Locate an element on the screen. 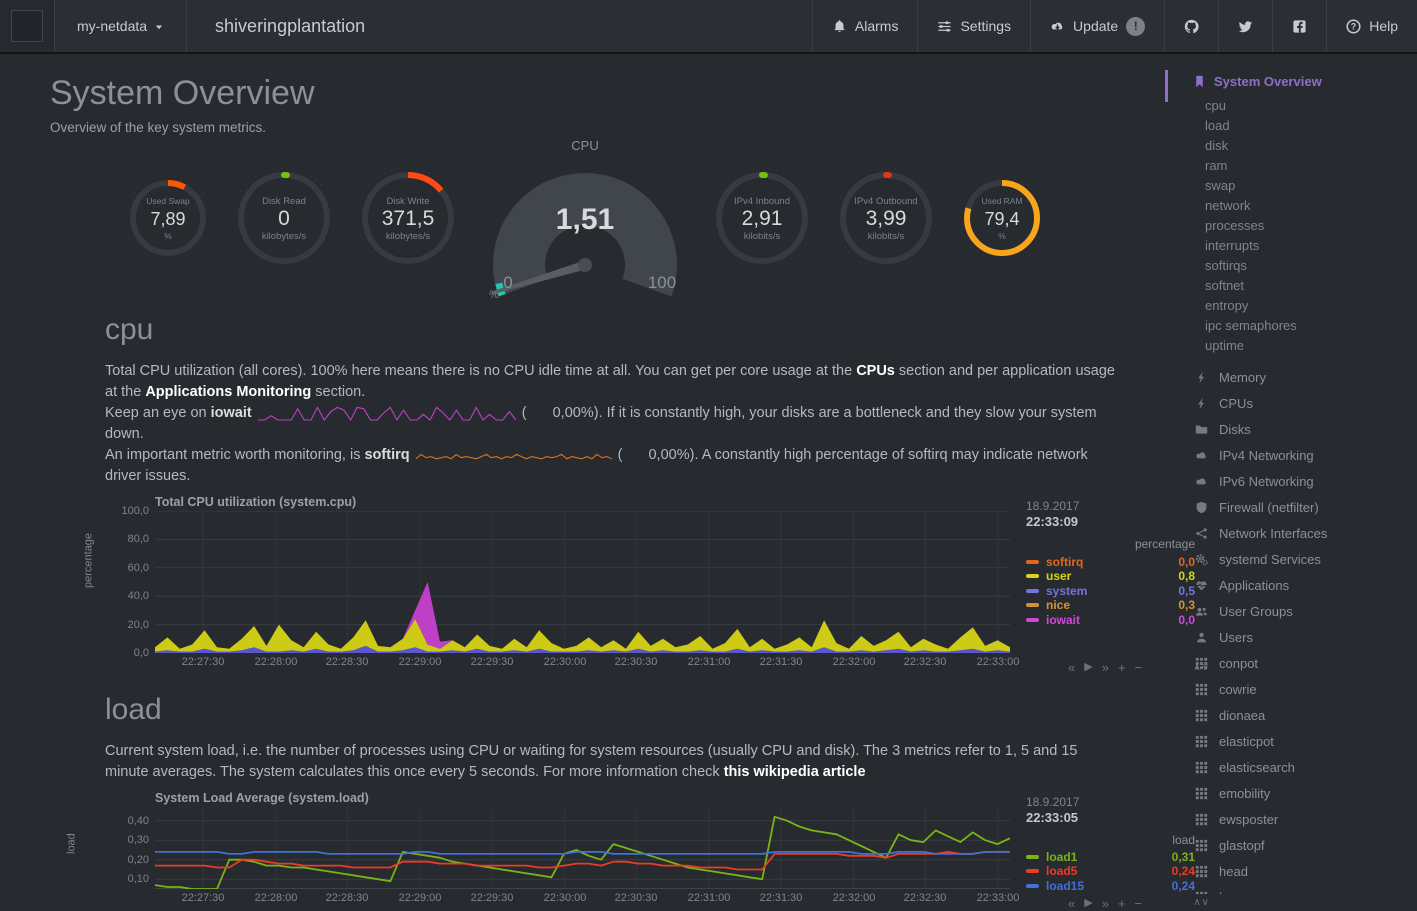 Image resolution: width=1417 pixels, height=911 pixels. sidebar-item-ipv6-networking: IPv6 Networking is located at coordinates (1291, 481).